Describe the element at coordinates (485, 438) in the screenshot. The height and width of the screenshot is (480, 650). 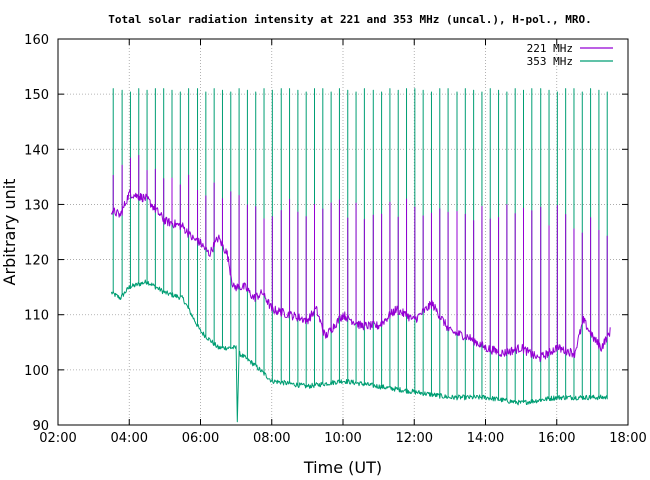
I see `x-tick-label: 14:00` at that location.